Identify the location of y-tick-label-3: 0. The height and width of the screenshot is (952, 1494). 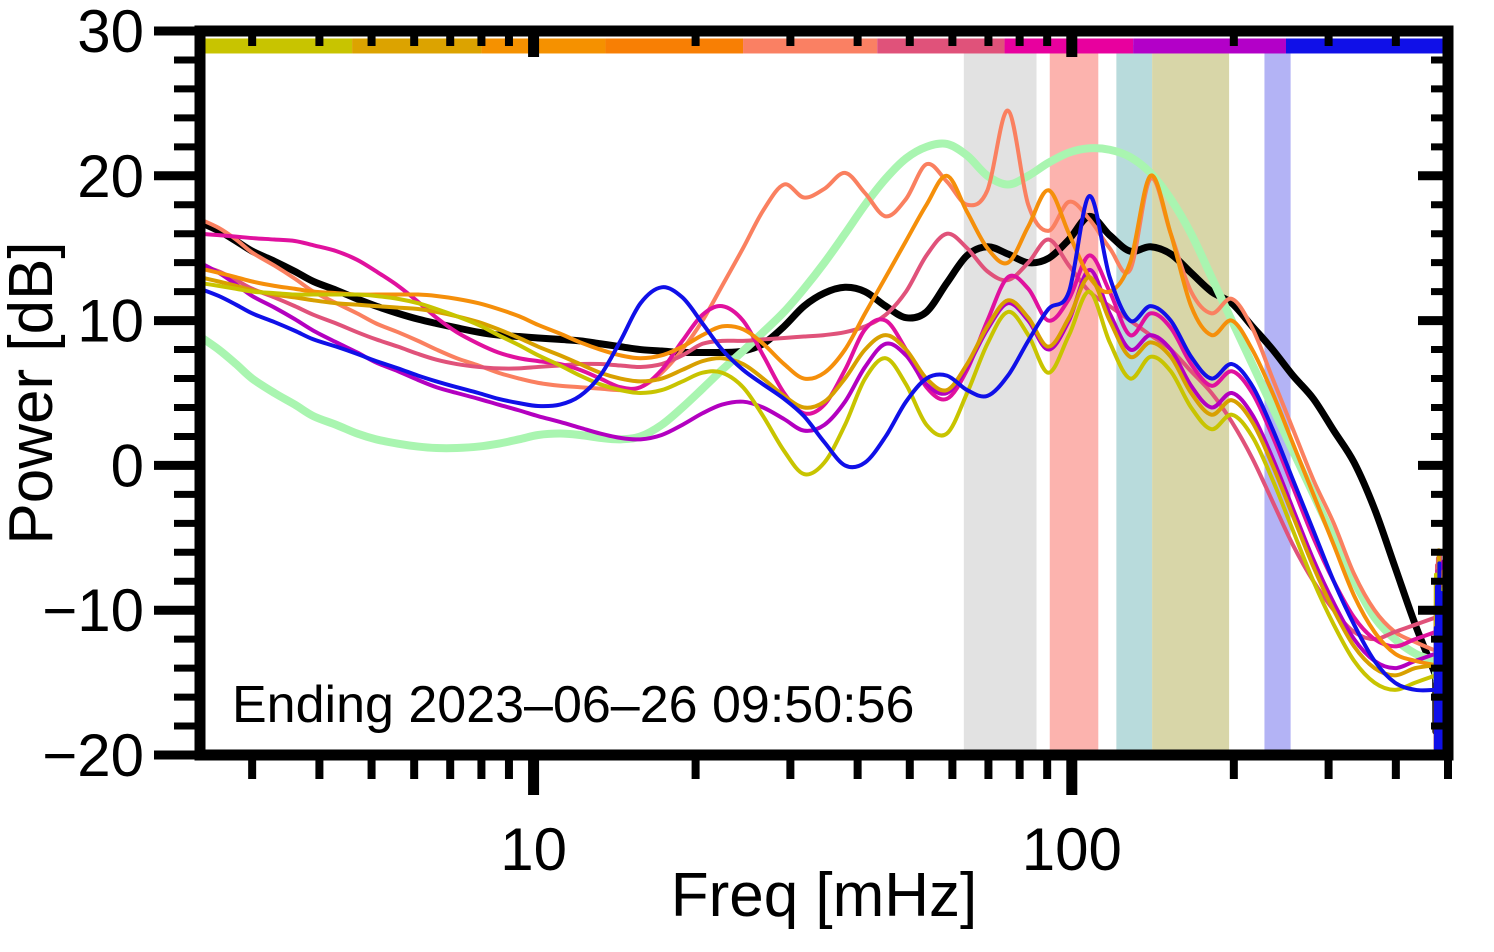
(127, 465).